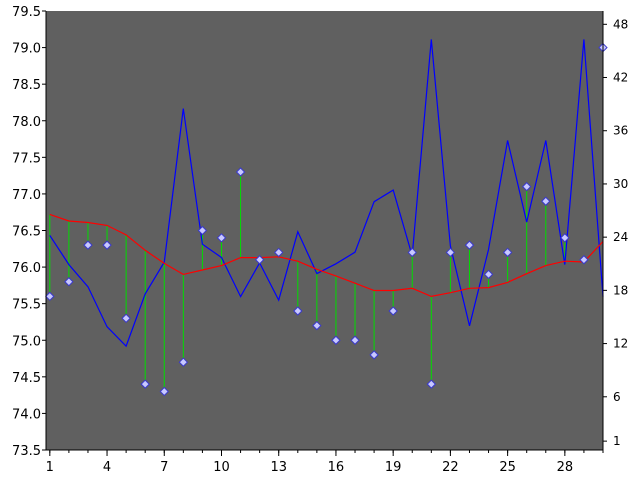  What do you see at coordinates (565, 467) in the screenshot?
I see `x-tick-label: 28` at bounding box center [565, 467].